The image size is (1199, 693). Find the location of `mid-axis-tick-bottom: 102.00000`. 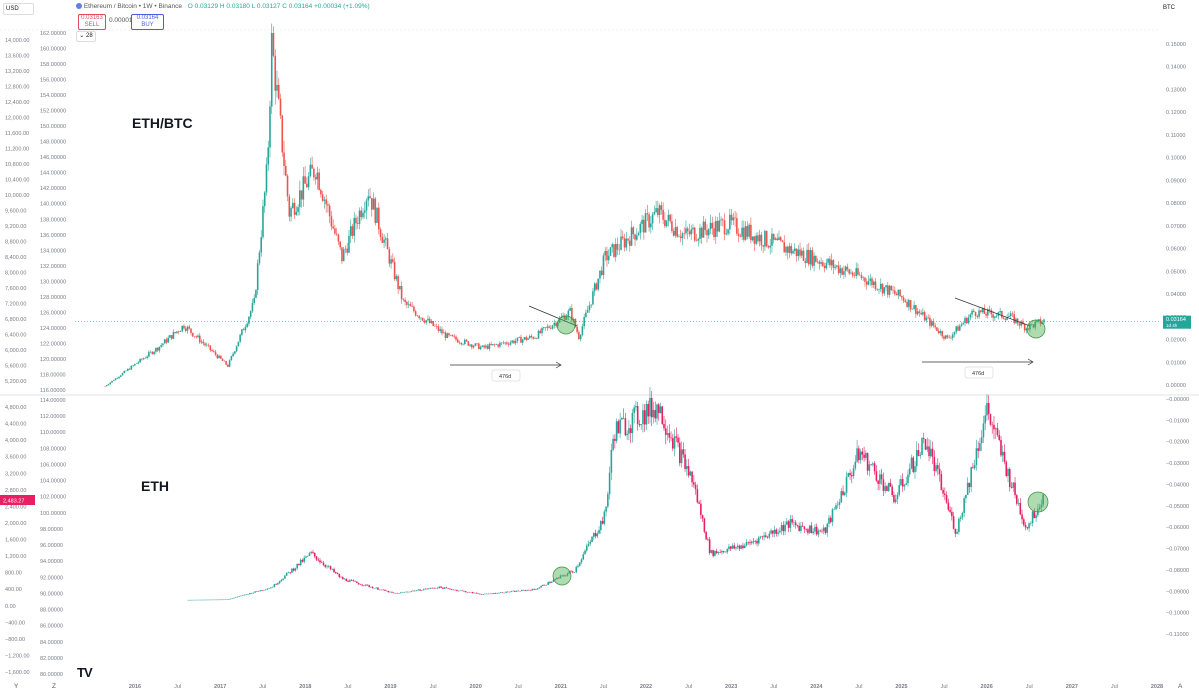

mid-axis-tick-bottom: 102.00000 is located at coordinates (53, 498).